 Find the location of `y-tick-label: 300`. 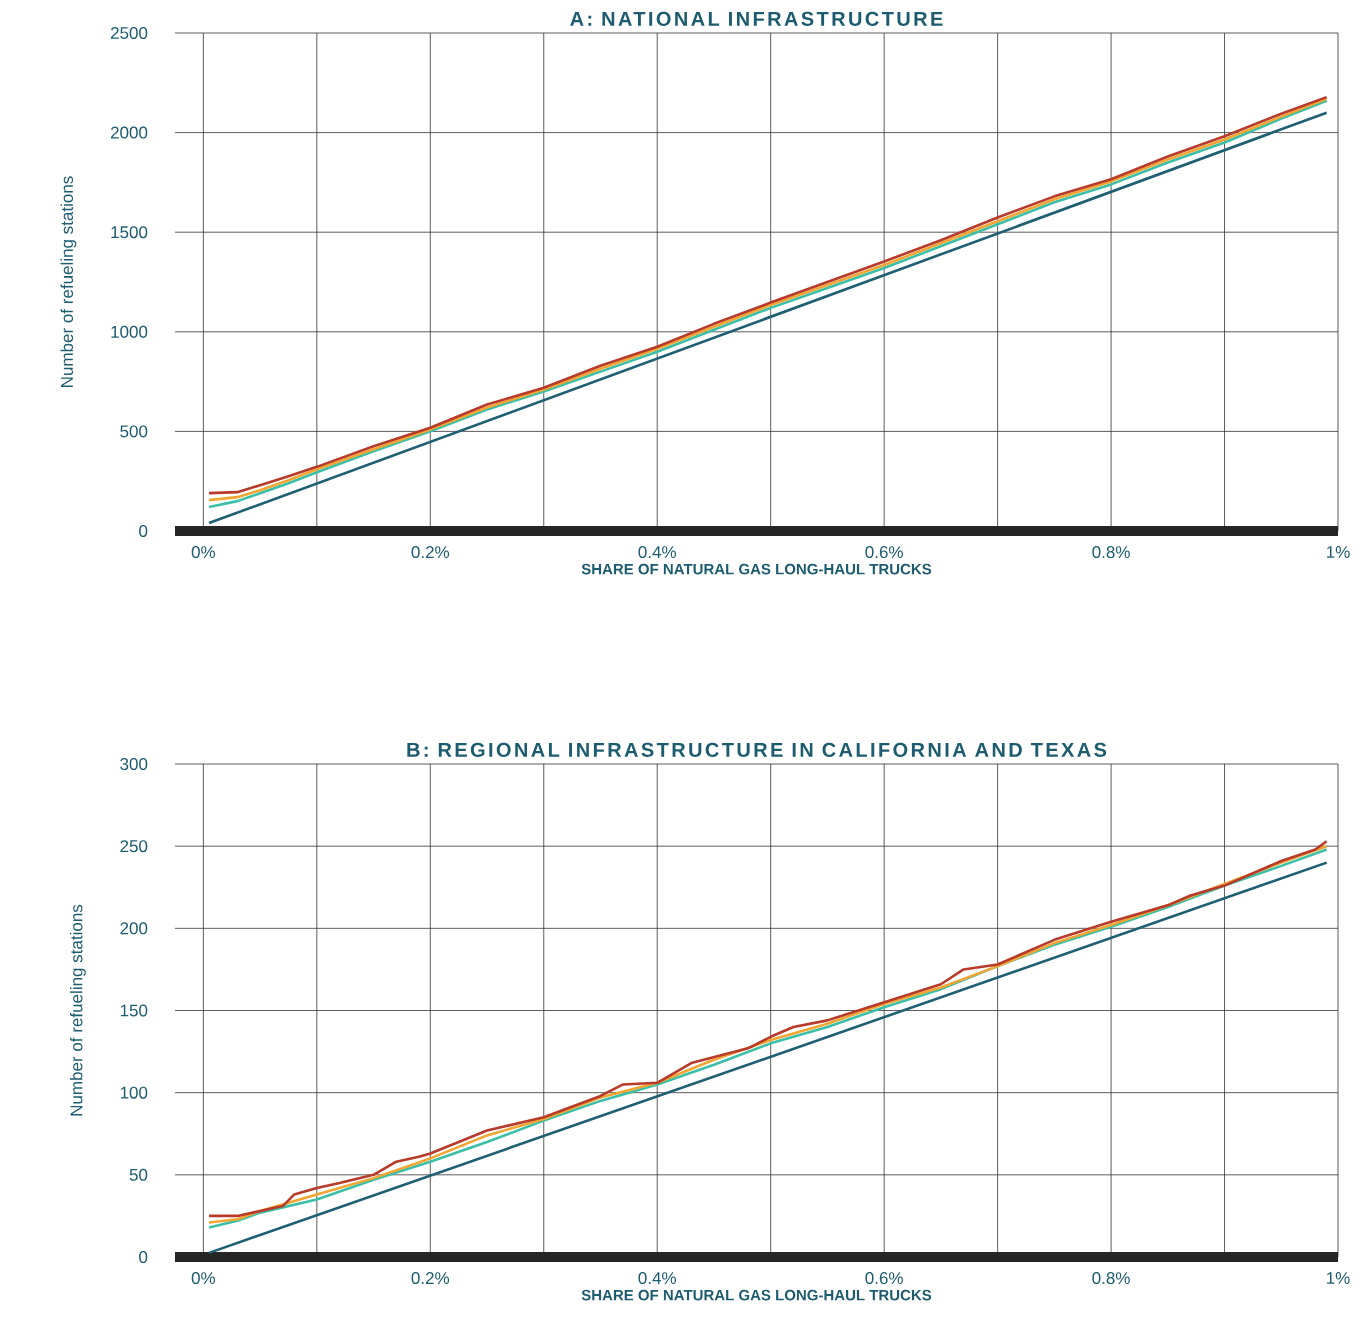

y-tick-label: 300 is located at coordinates (134, 764).